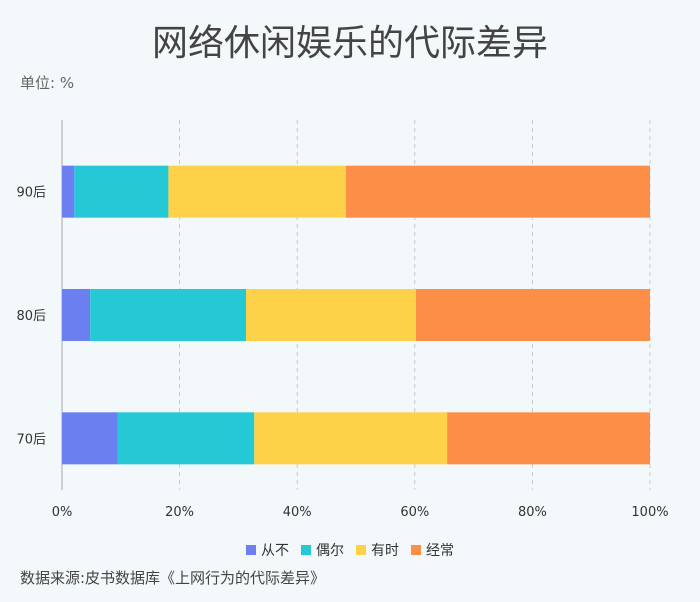 The image size is (700, 602). I want to click on chart-title: 网络休闲娱乐的代际差异, so click(349, 43).